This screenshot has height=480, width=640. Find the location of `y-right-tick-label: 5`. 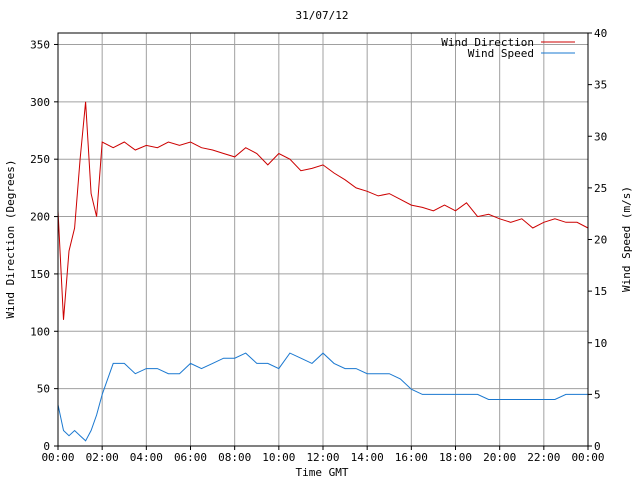

y-right-tick-label: 5 is located at coordinates (597, 394).